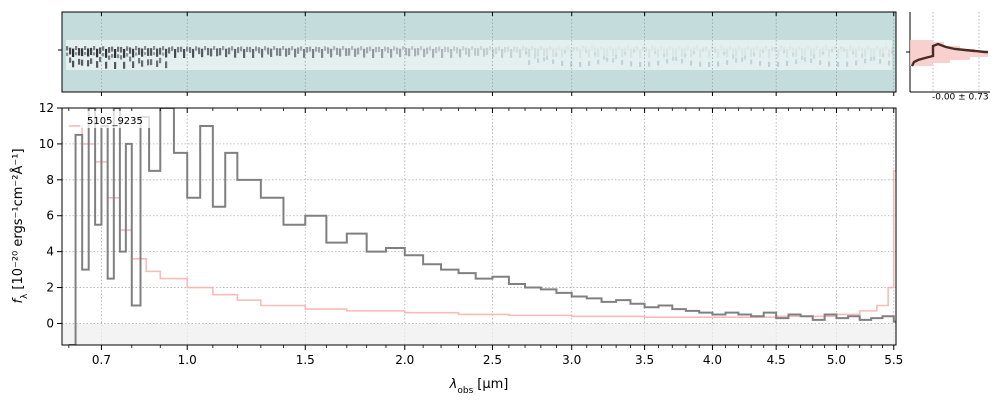 The image size is (1000, 400). Describe the element at coordinates (712, 360) in the screenshot. I see `x-tick-label: 4.0` at that location.